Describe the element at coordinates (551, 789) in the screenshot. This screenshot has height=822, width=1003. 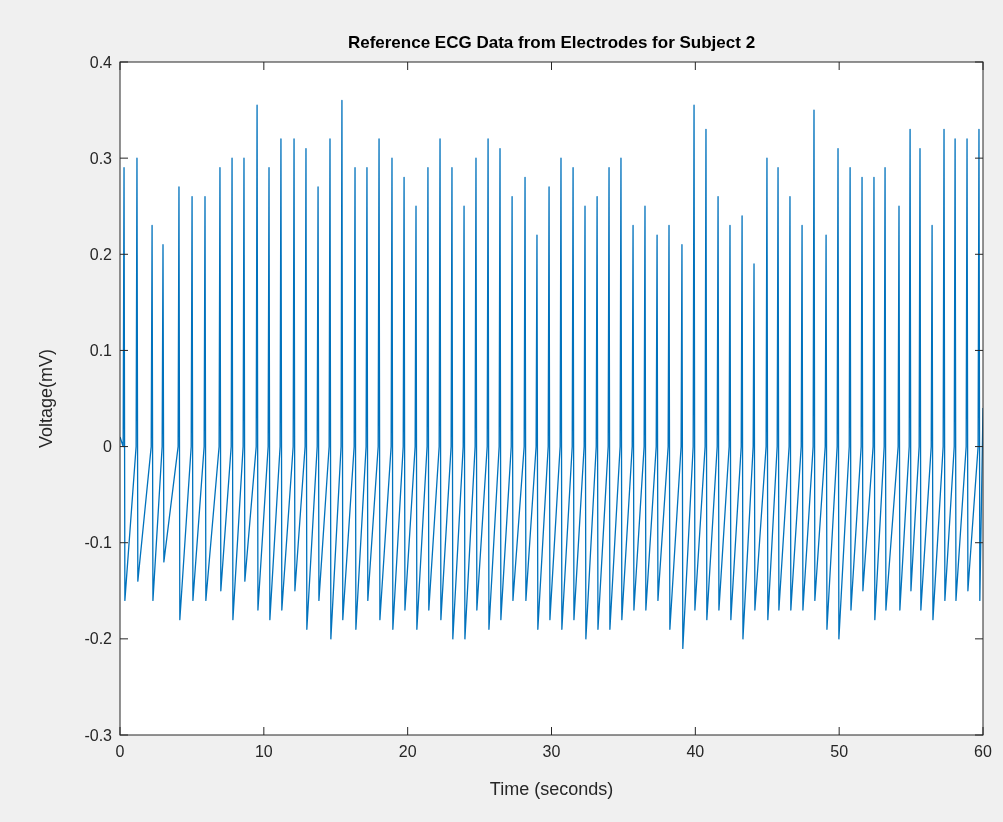
I see `x-axis-title: Time (seconds)` at that location.